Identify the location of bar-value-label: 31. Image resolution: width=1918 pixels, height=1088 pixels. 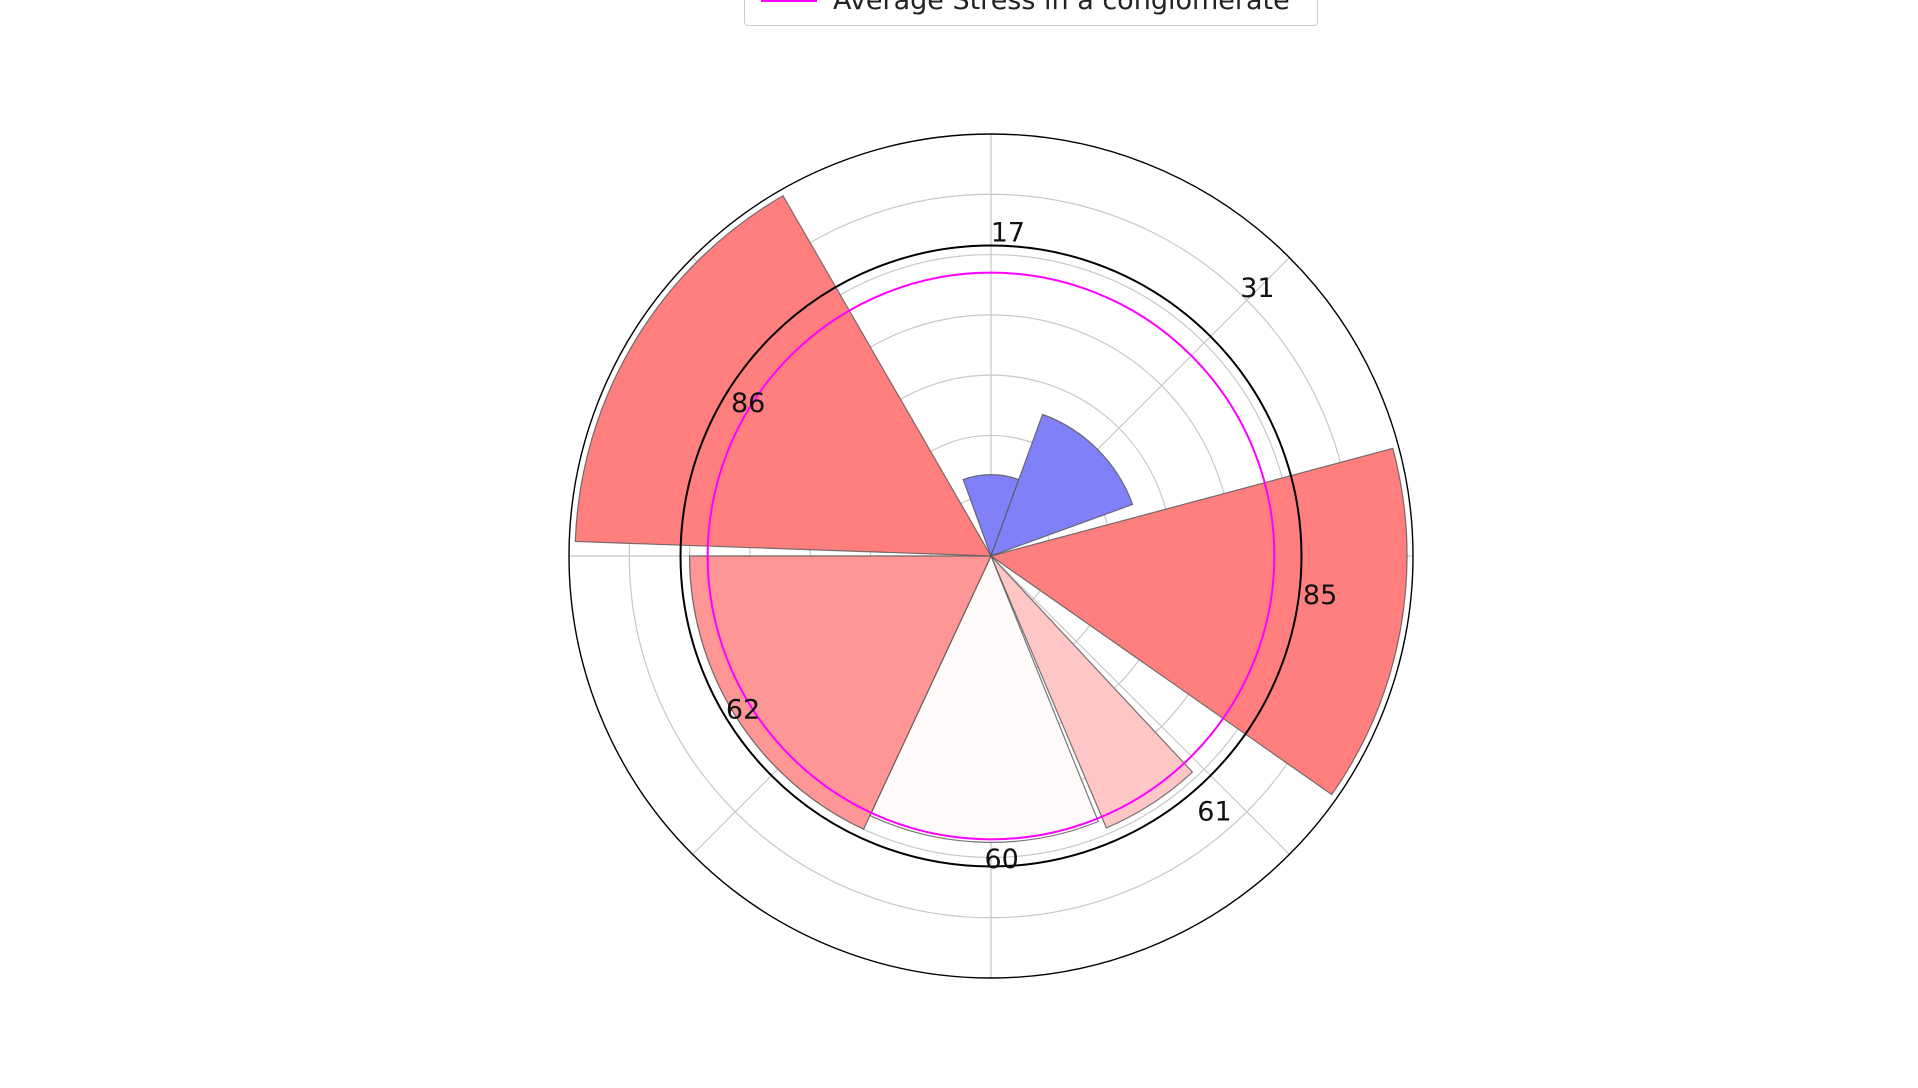
(1257, 288).